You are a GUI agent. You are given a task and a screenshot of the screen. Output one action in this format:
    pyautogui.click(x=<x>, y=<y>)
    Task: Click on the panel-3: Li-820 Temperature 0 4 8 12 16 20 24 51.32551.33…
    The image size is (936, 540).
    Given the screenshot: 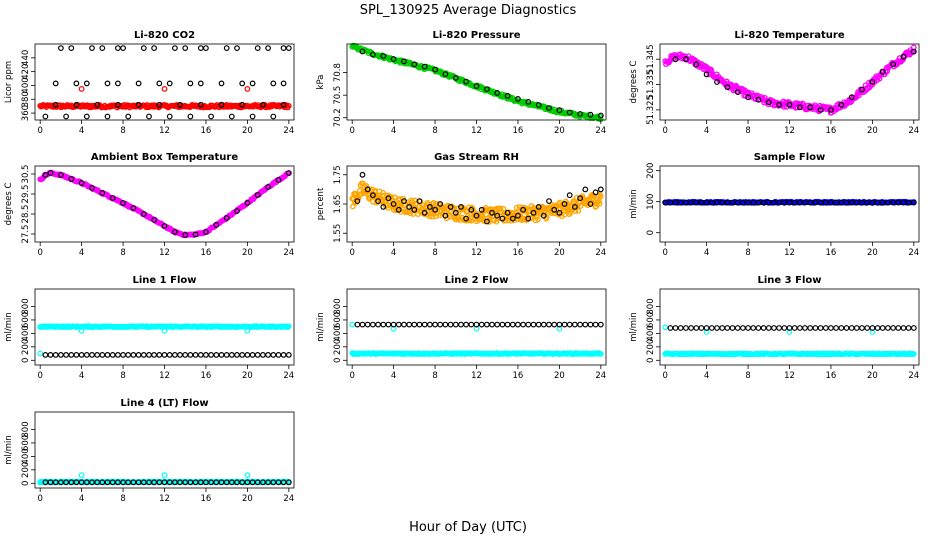 What is the action you would take?
    pyautogui.click(x=774, y=83)
    